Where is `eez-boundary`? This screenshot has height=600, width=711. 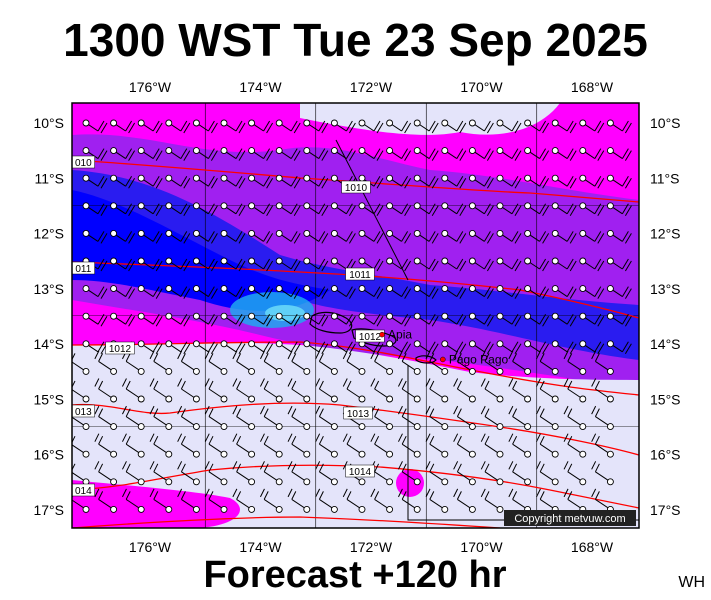
eez-boundary is located at coordinates (372, 210).